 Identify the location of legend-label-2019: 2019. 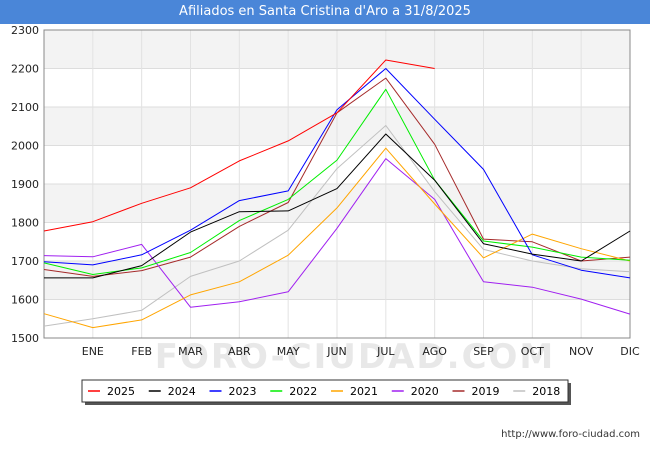
(486, 391).